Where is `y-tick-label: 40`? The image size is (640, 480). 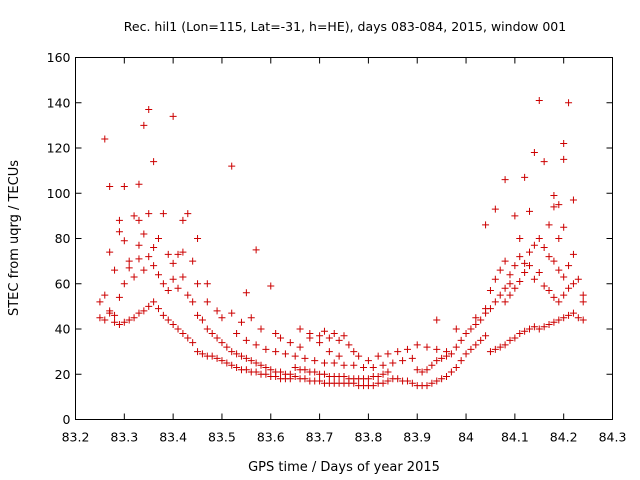 y-tick-label: 40 is located at coordinates (63, 329).